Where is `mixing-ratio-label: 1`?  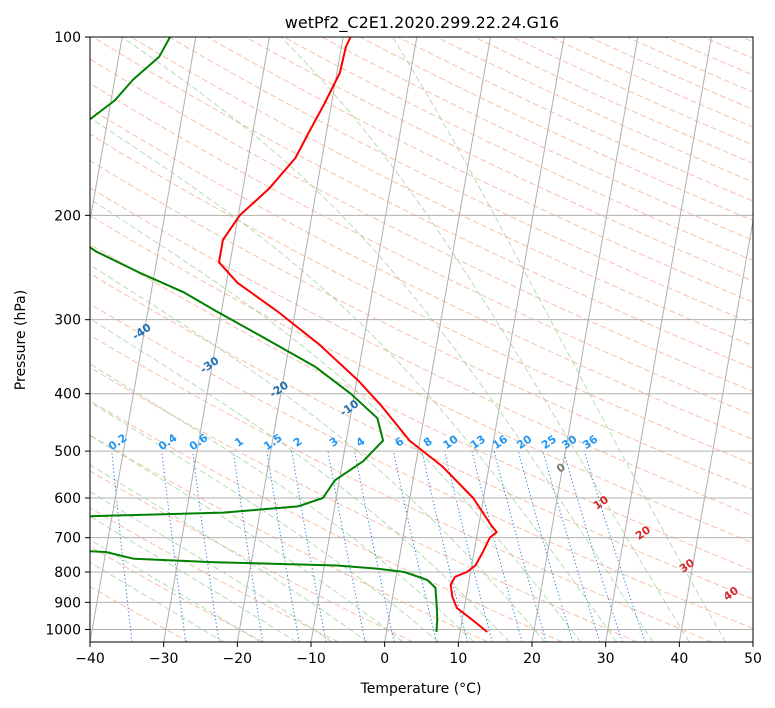
mixing-ratio-label: 1 is located at coordinates (239, 442).